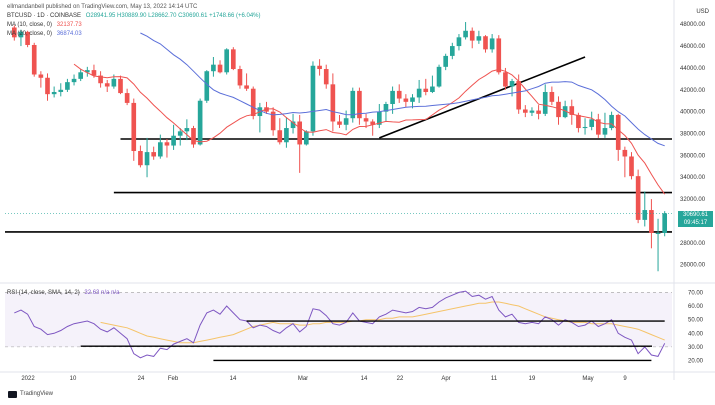  I want to click on legend-ma10: MA (10, close, 0) 32137.73, so click(44, 25).